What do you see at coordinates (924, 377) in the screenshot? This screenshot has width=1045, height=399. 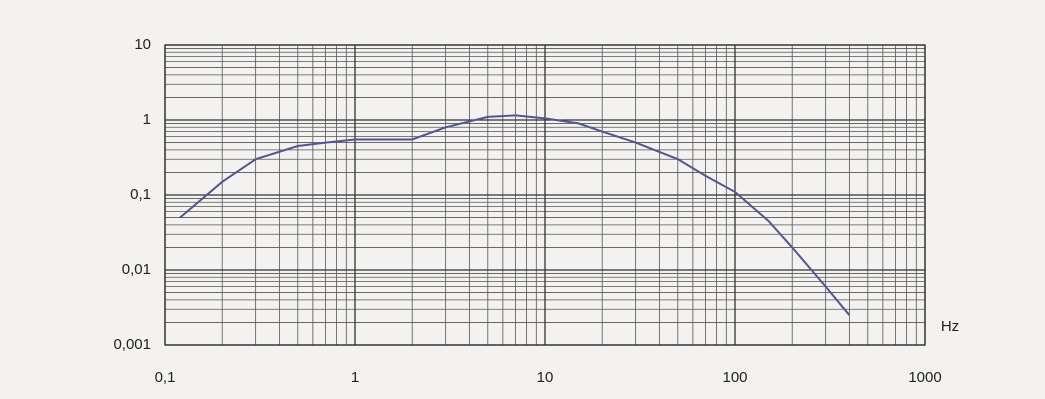 I see `x-tick-label: 1000` at bounding box center [924, 377].